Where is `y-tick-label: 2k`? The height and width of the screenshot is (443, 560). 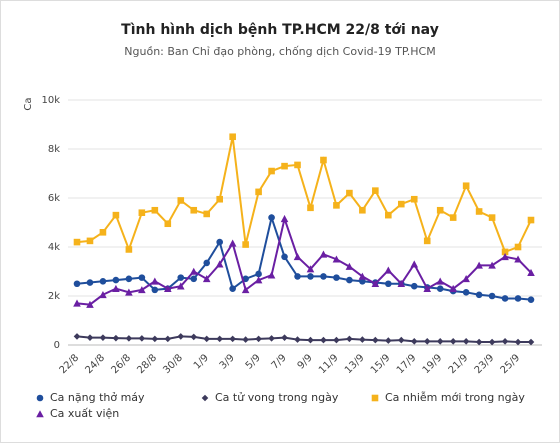 y-tick-label: 2k is located at coordinates (54, 296).